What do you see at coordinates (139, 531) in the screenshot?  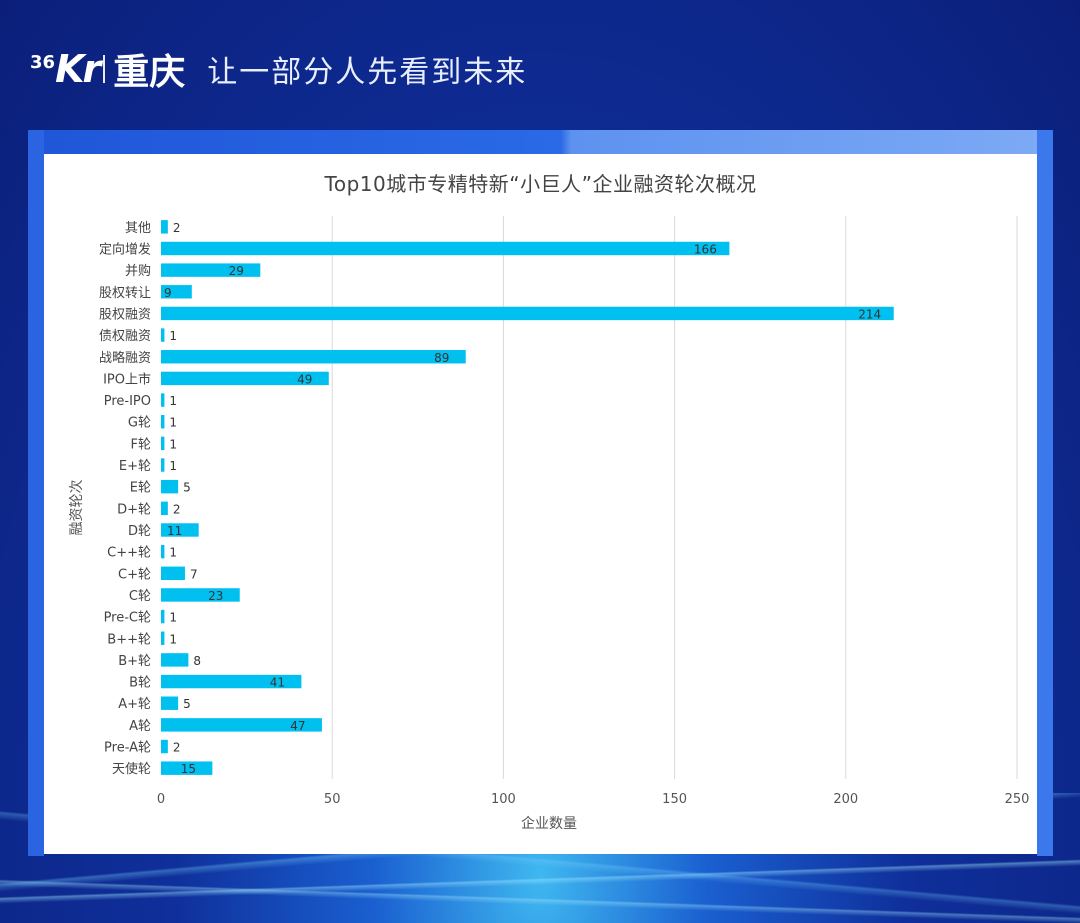 I see `category-label: D轮` at bounding box center [139, 531].